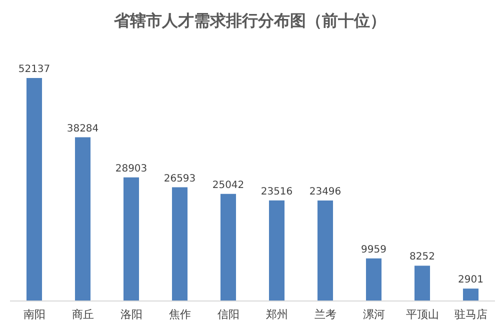 This screenshot has width=500, height=333. Describe the element at coordinates (228, 185) in the screenshot. I see `data-label: 25042` at that location.